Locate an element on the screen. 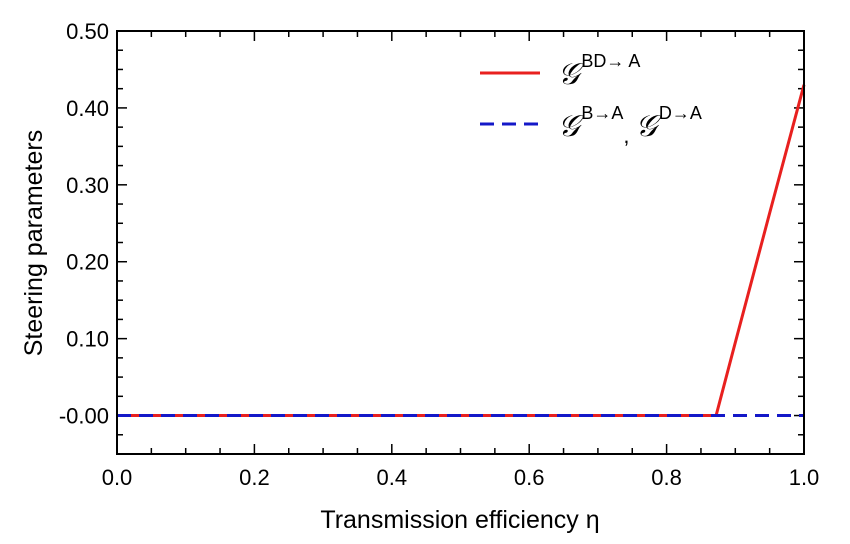 The height and width of the screenshot is (544, 850). y-tick-label: 0.10 is located at coordinates (87, 339).